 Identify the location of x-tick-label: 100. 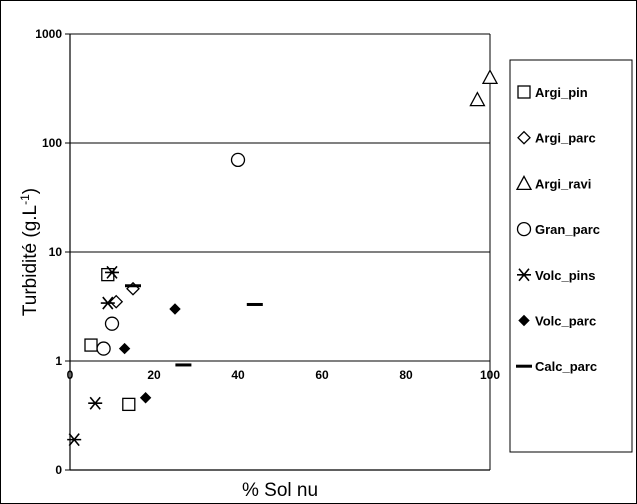
(490, 375).